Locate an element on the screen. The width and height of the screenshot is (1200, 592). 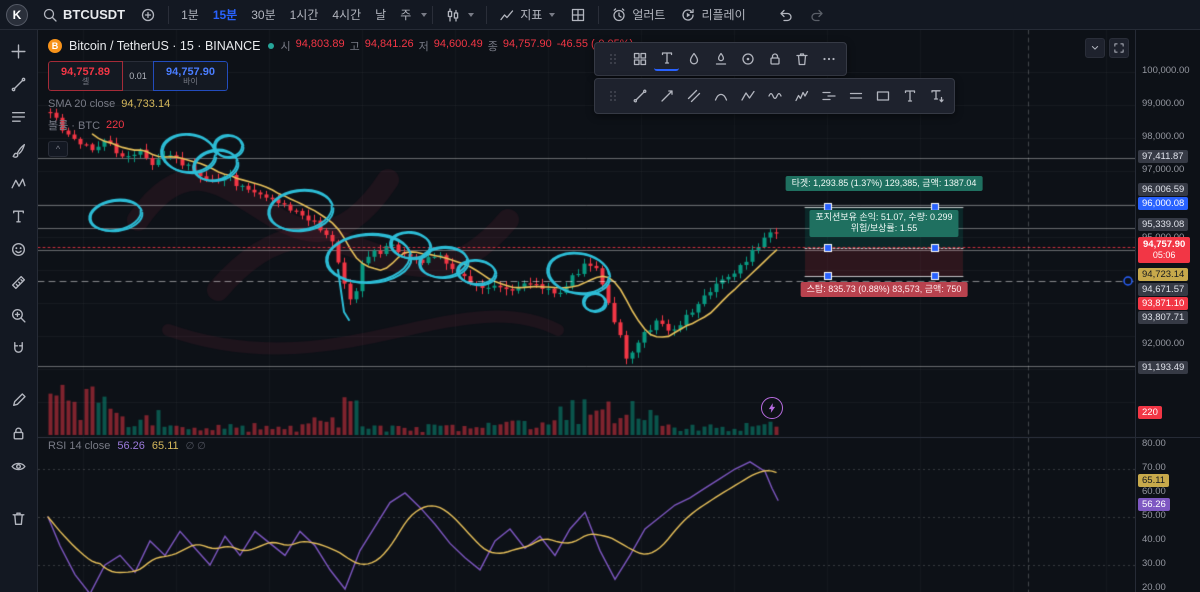
quick-trade-button is located at coordinates (772, 408).